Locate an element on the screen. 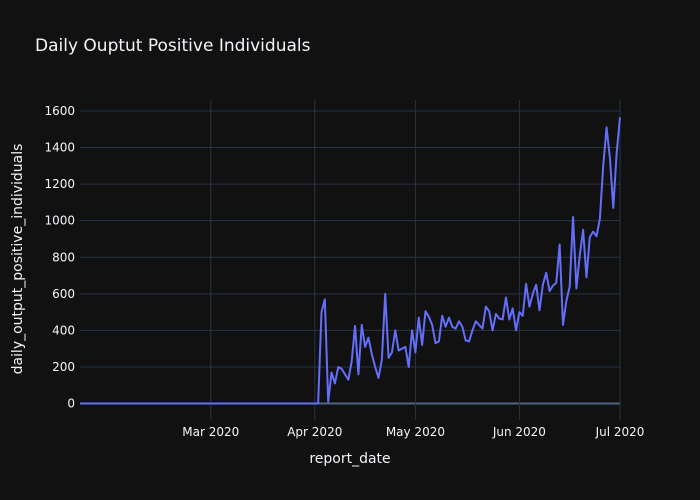 The height and width of the screenshot is (500, 700). y-tick-label: 0 is located at coordinates (71, 404).